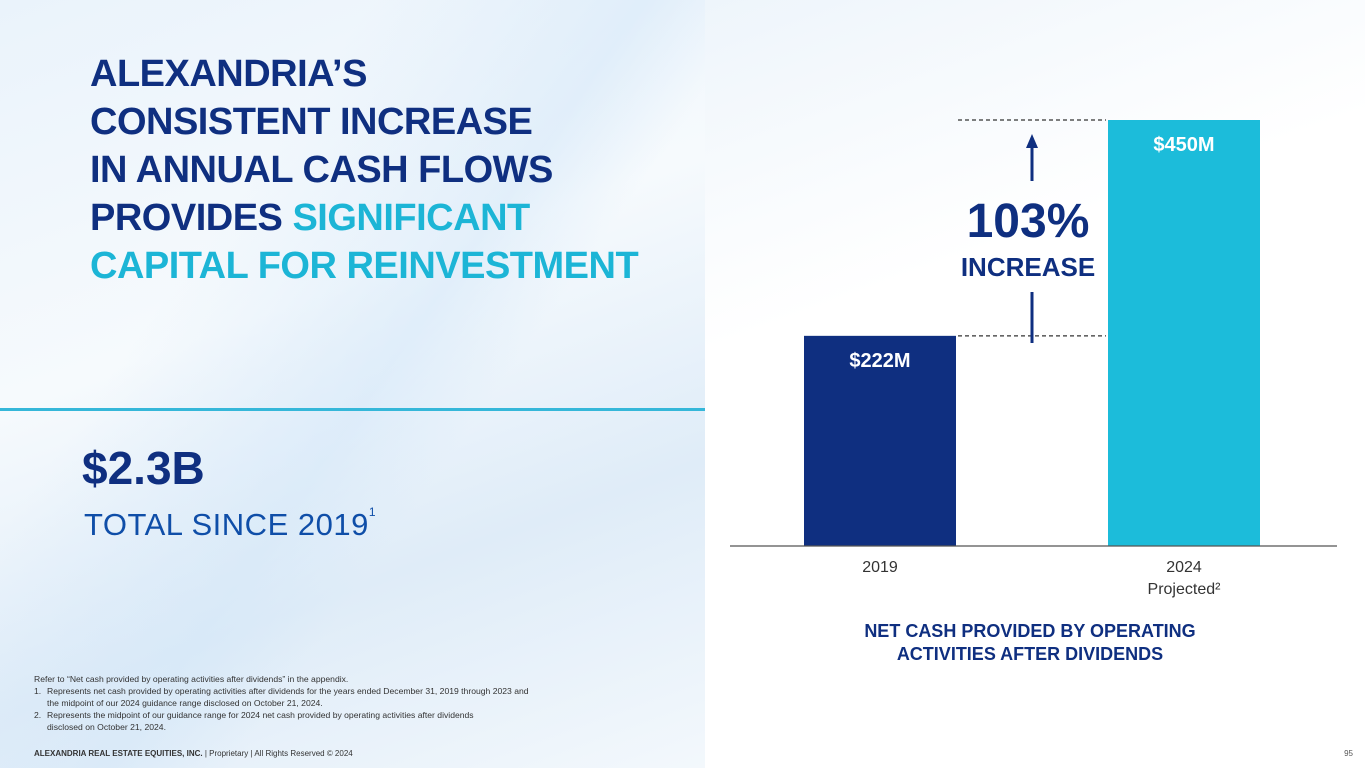 The width and height of the screenshot is (1365, 768). What do you see at coordinates (411, 218) in the screenshot?
I see `title-line-4-accent: SIGNIFICANT` at bounding box center [411, 218].